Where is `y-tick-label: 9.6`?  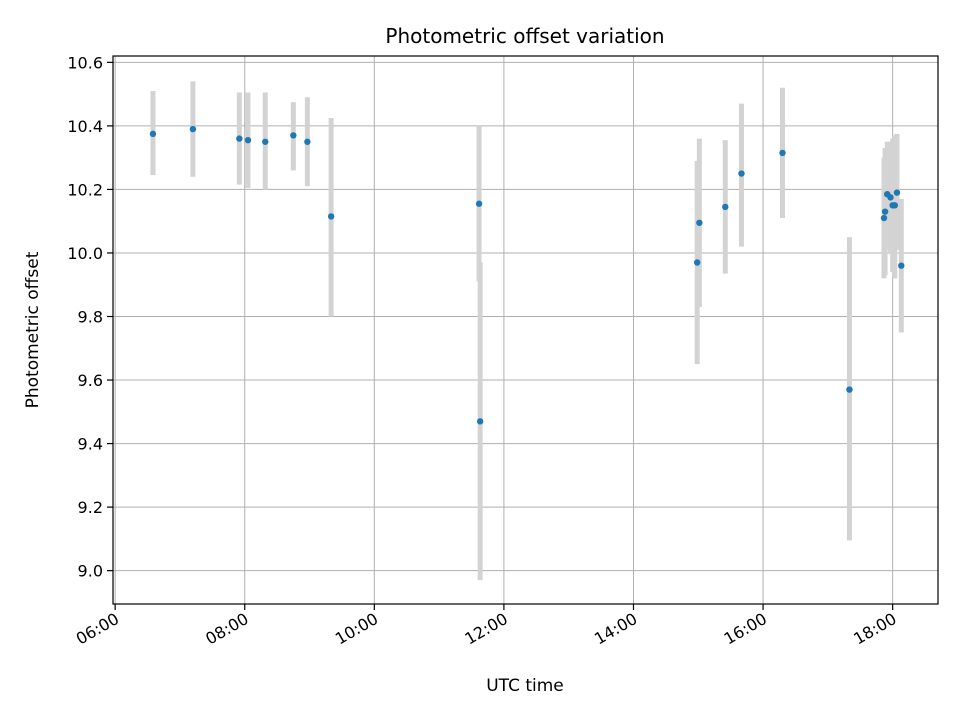 y-tick-label: 9.6 is located at coordinates (90, 380).